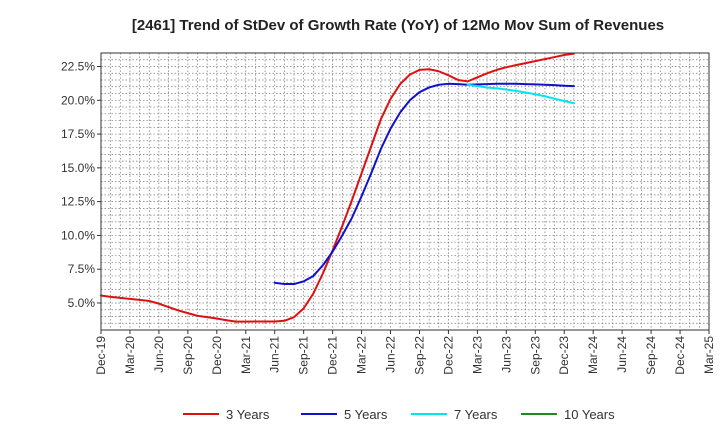 The image size is (720, 440). Describe the element at coordinates (304, 355) in the screenshot. I see `x-tick-label: Sep-21` at that location.